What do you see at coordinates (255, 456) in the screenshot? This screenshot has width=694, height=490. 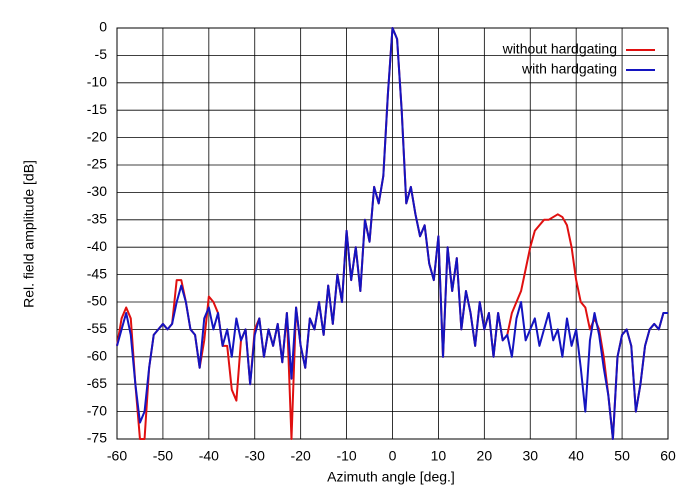 I see `x-tick-label: -30` at bounding box center [255, 456].